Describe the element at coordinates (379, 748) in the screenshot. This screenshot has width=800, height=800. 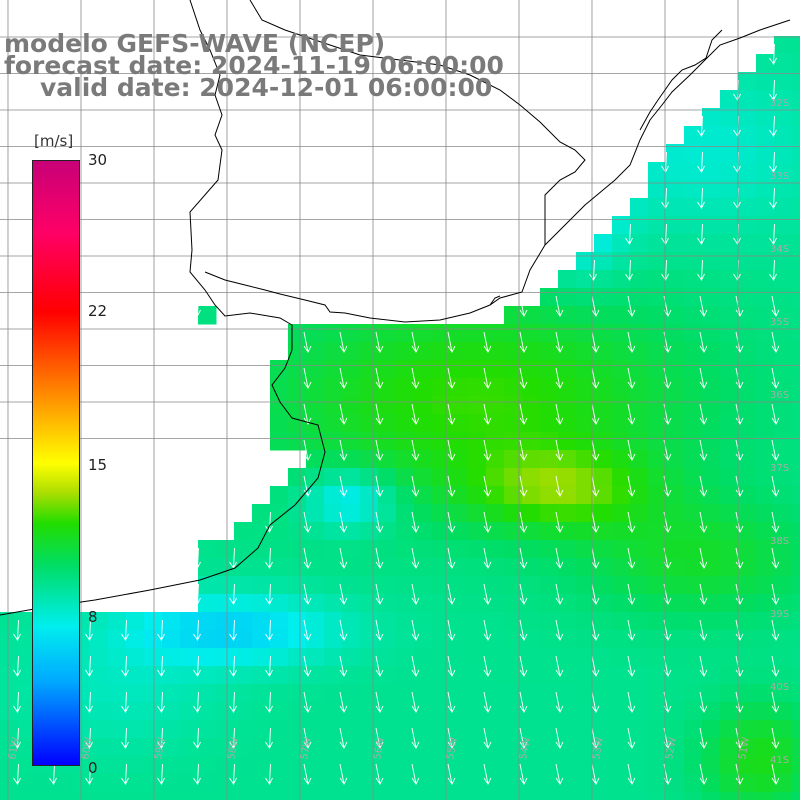
I see `longitude-label: 56W` at that location.